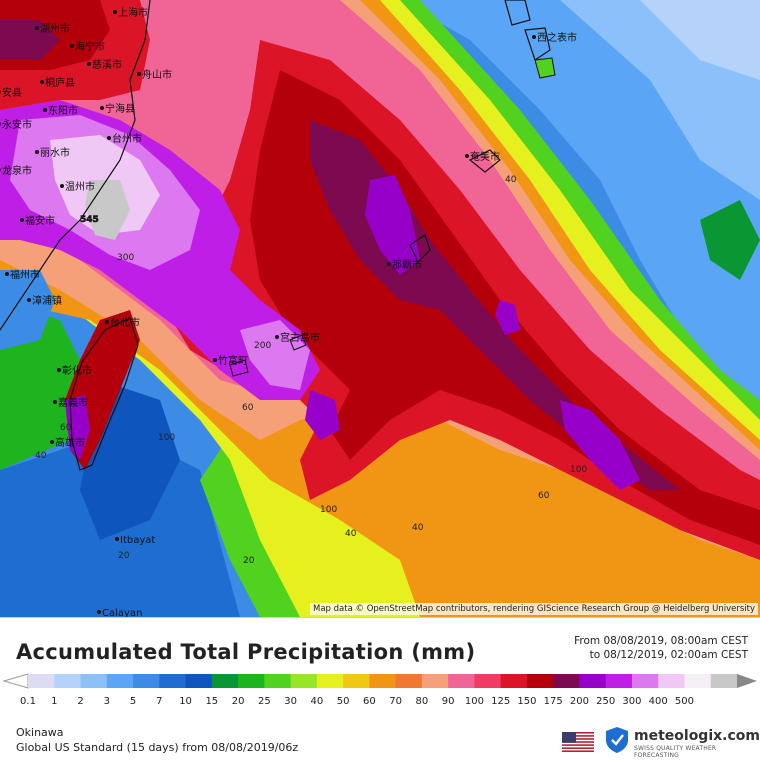 Image resolution: width=760 pixels, height=760 pixels. Describe the element at coordinates (75, 165) in the screenshot. I see `china-coastline` at that location.